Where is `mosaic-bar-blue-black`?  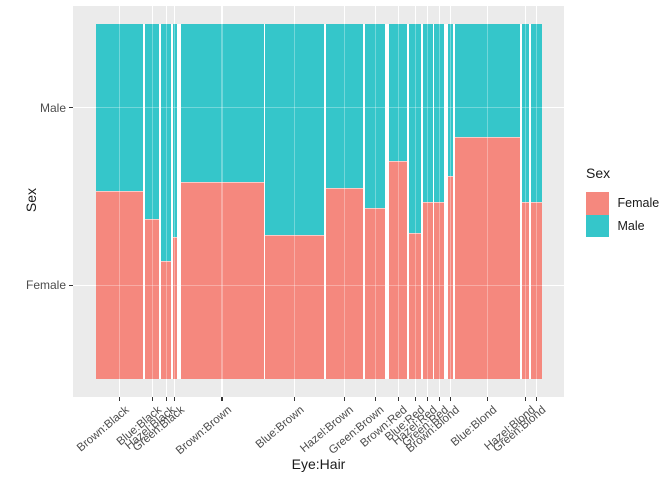 mosaic-bar-blue-black is located at coordinates (152, 201).